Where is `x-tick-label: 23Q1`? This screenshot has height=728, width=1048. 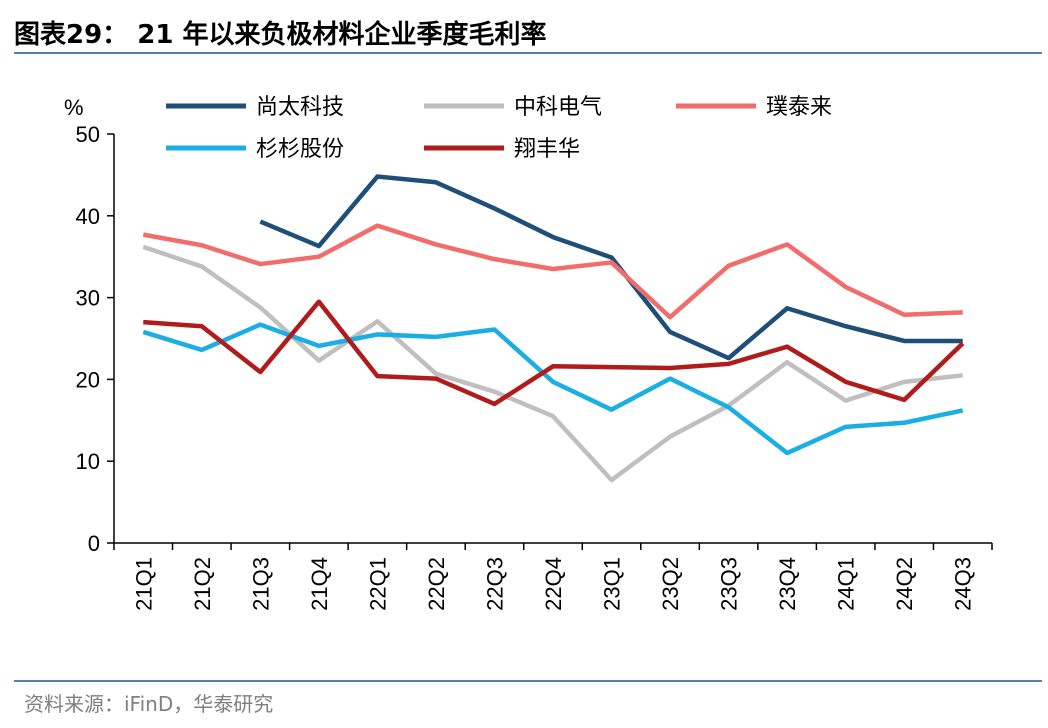 x-tick-label: 23Q1 is located at coordinates (612, 584).